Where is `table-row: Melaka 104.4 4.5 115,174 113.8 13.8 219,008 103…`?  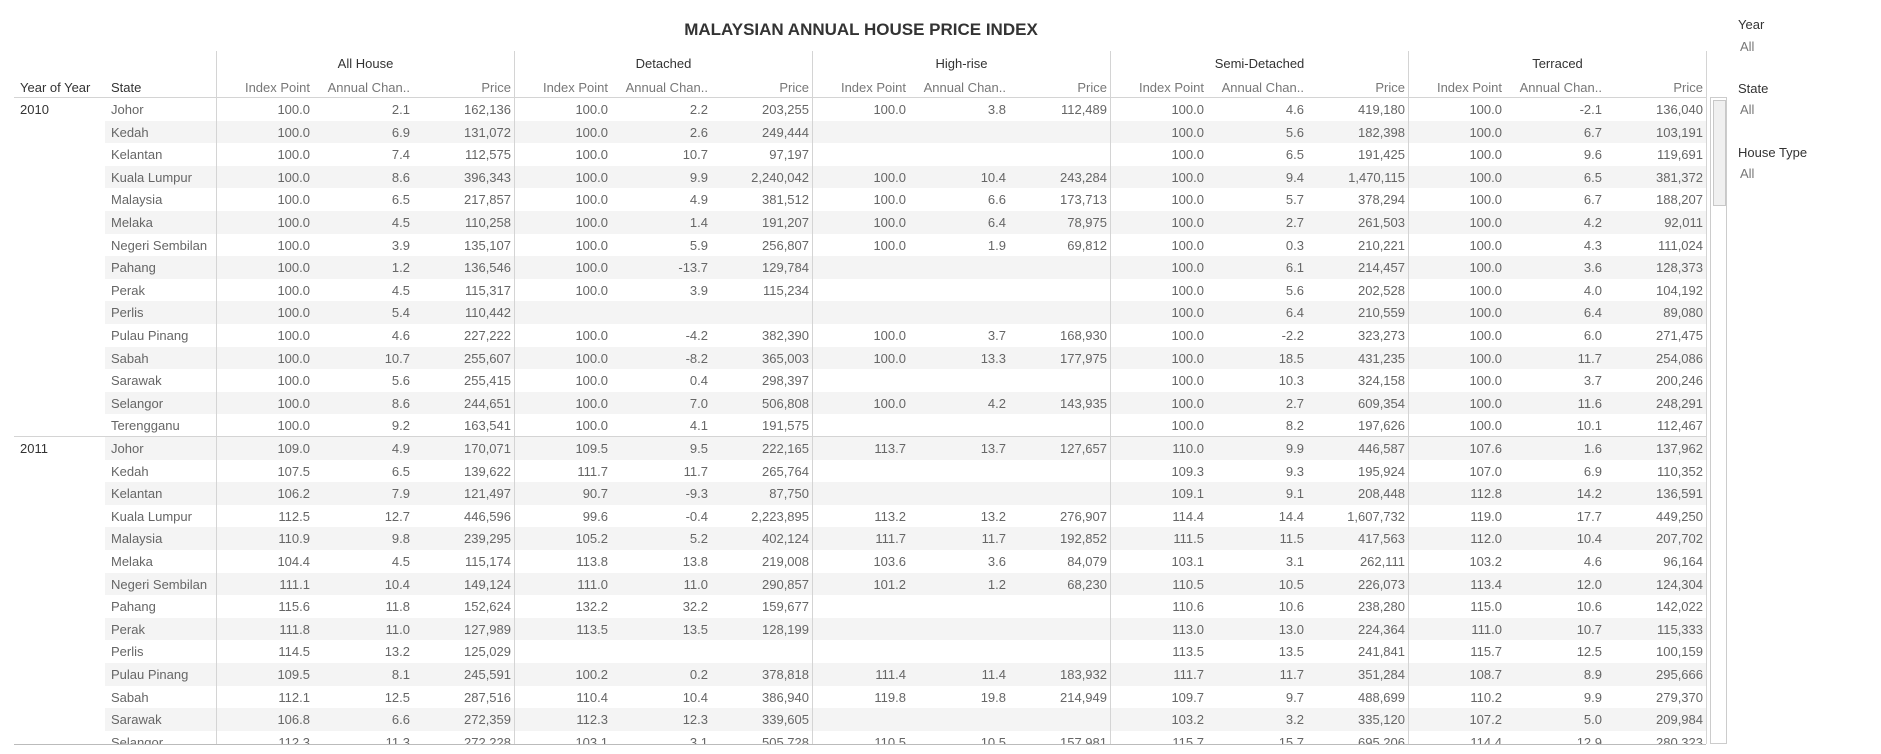
table-row: Melaka 104.4 4.5 115,174 113.8 13.8 219,008 103… is located at coordinates (853, 561).